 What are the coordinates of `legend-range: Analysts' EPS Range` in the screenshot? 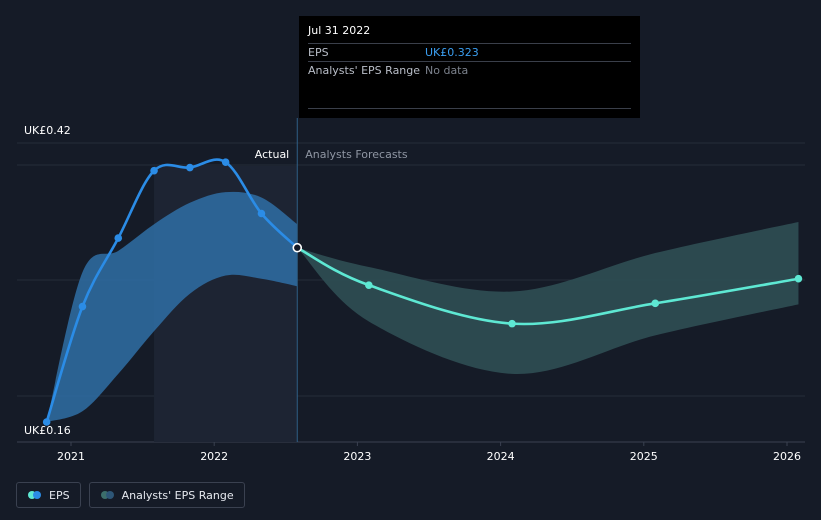 It's located at (166, 495).